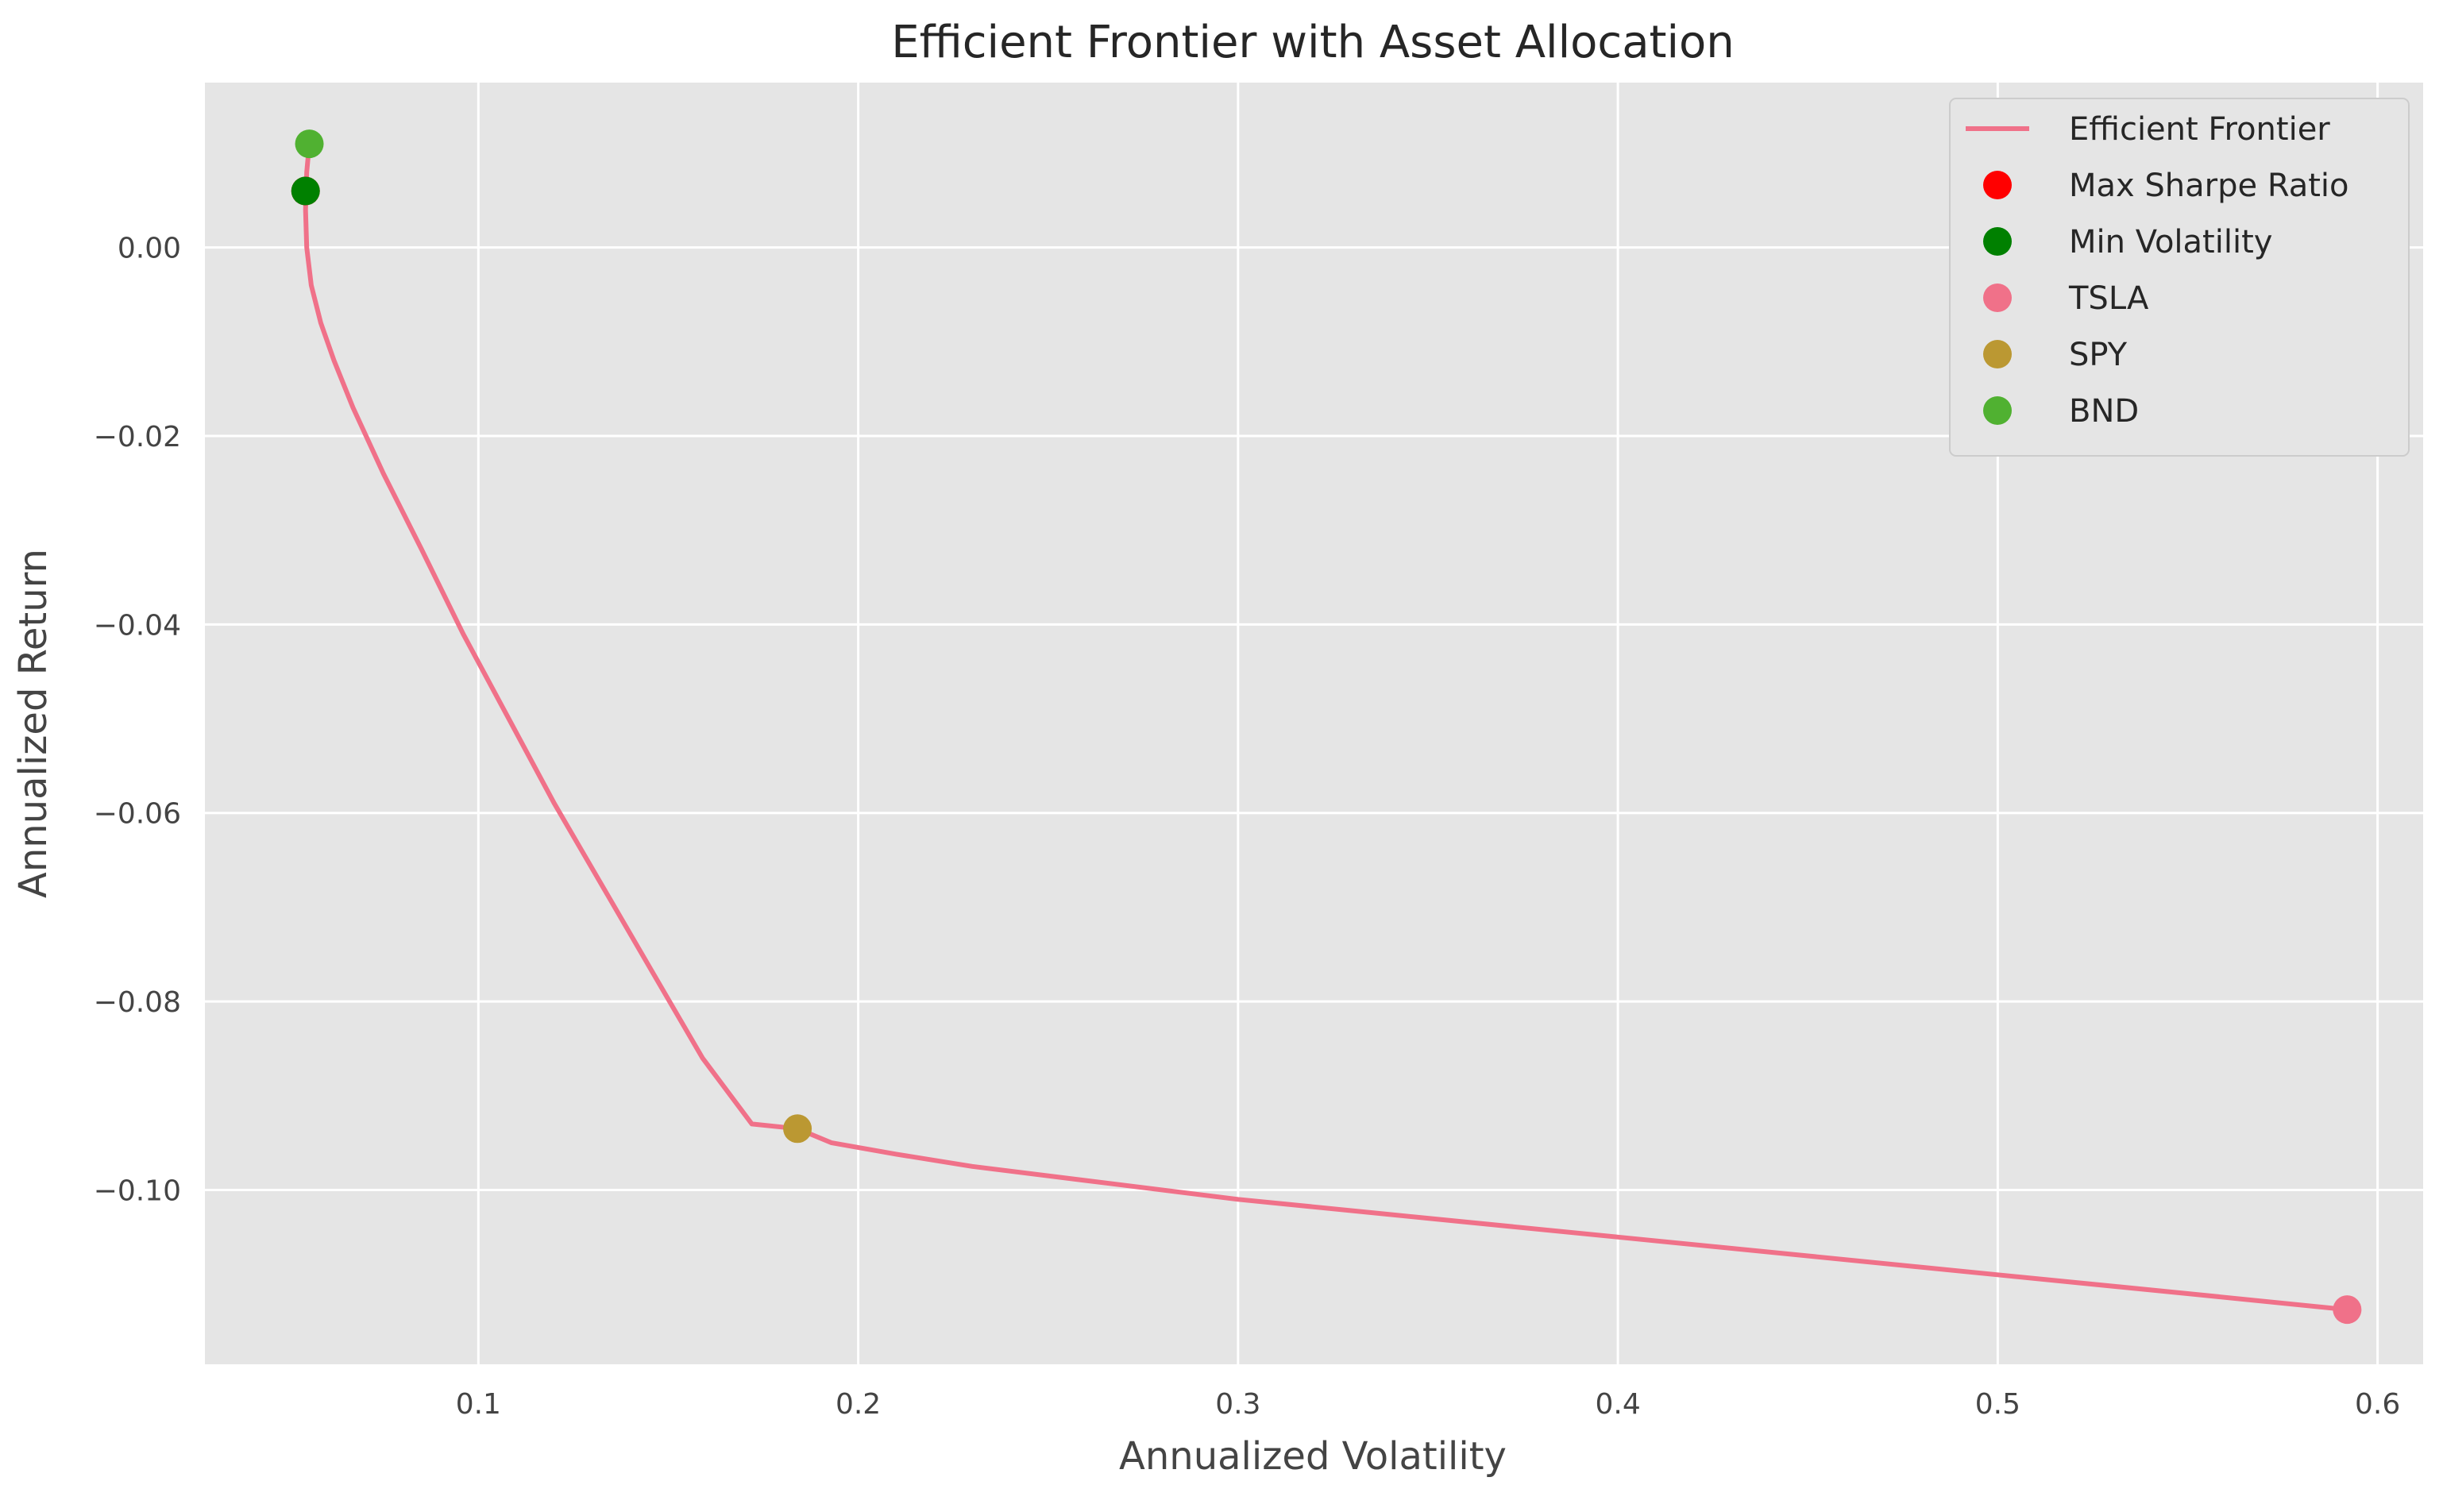 The width and height of the screenshot is (2443, 1512). Describe the element at coordinates (1237, 1404) in the screenshot. I see `x-tick-label: 0.3` at that location.